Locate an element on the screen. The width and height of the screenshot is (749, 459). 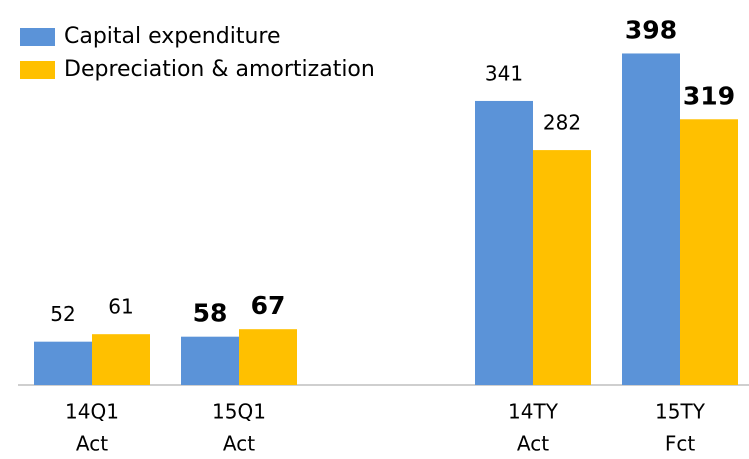
x-tick-label: 15TY is located at coordinates (680, 412).